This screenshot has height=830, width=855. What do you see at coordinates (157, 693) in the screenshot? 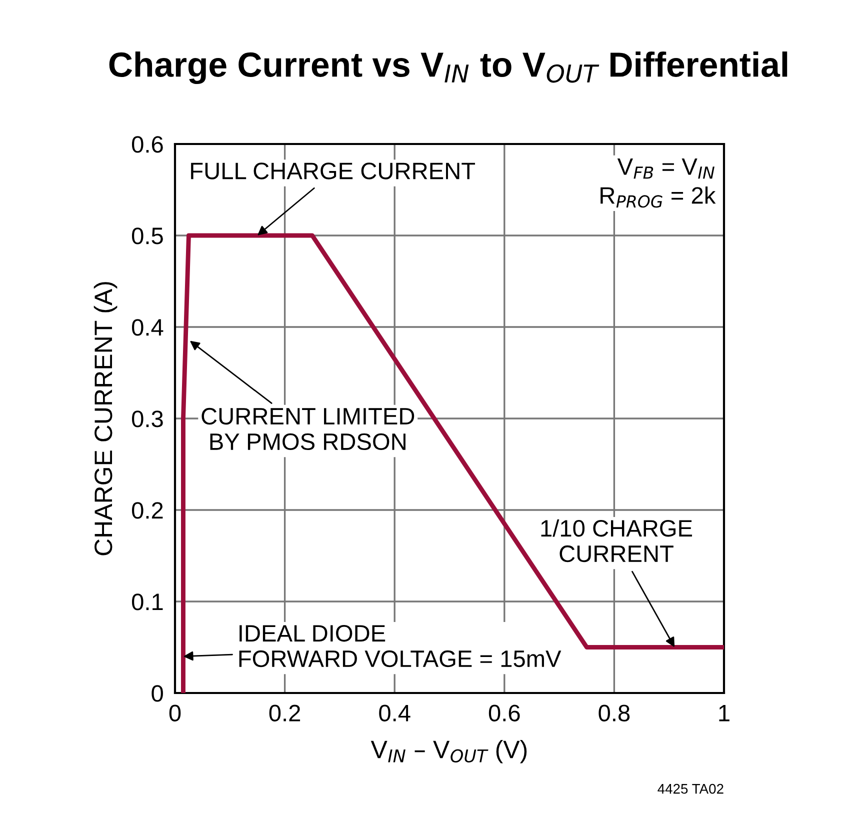
I see `y-tick-label: 0` at bounding box center [157, 693].